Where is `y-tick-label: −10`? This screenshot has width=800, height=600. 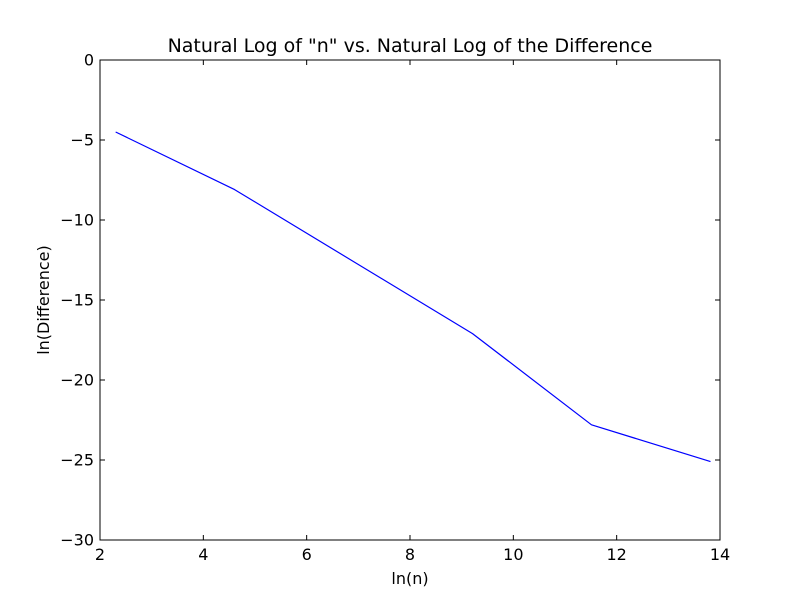
y-tick-label: −10 is located at coordinates (77, 220).